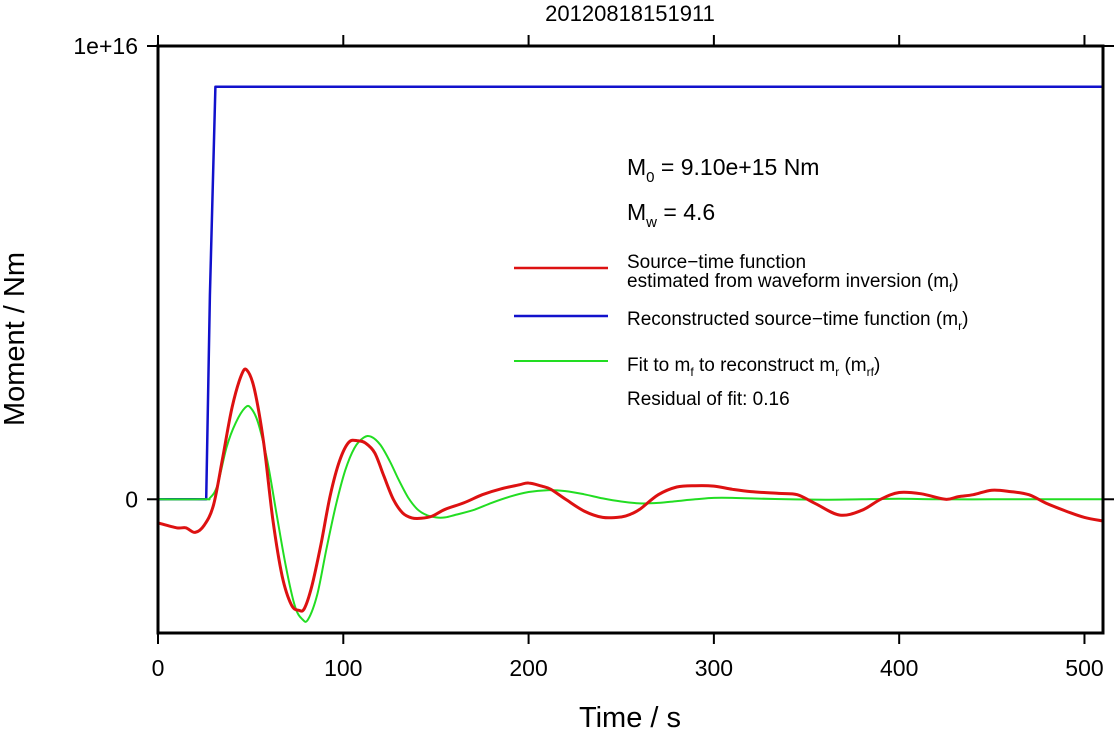 The height and width of the screenshot is (734, 1117). I want to click on x-tick-label: 0, so click(158, 668).